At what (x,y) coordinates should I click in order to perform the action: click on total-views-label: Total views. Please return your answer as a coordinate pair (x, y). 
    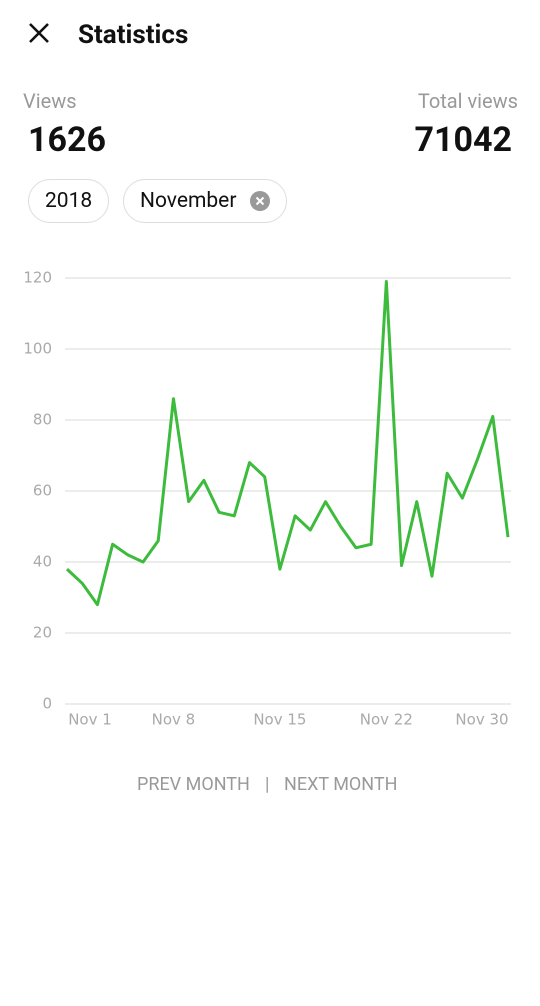
    Looking at the image, I should click on (467, 101).